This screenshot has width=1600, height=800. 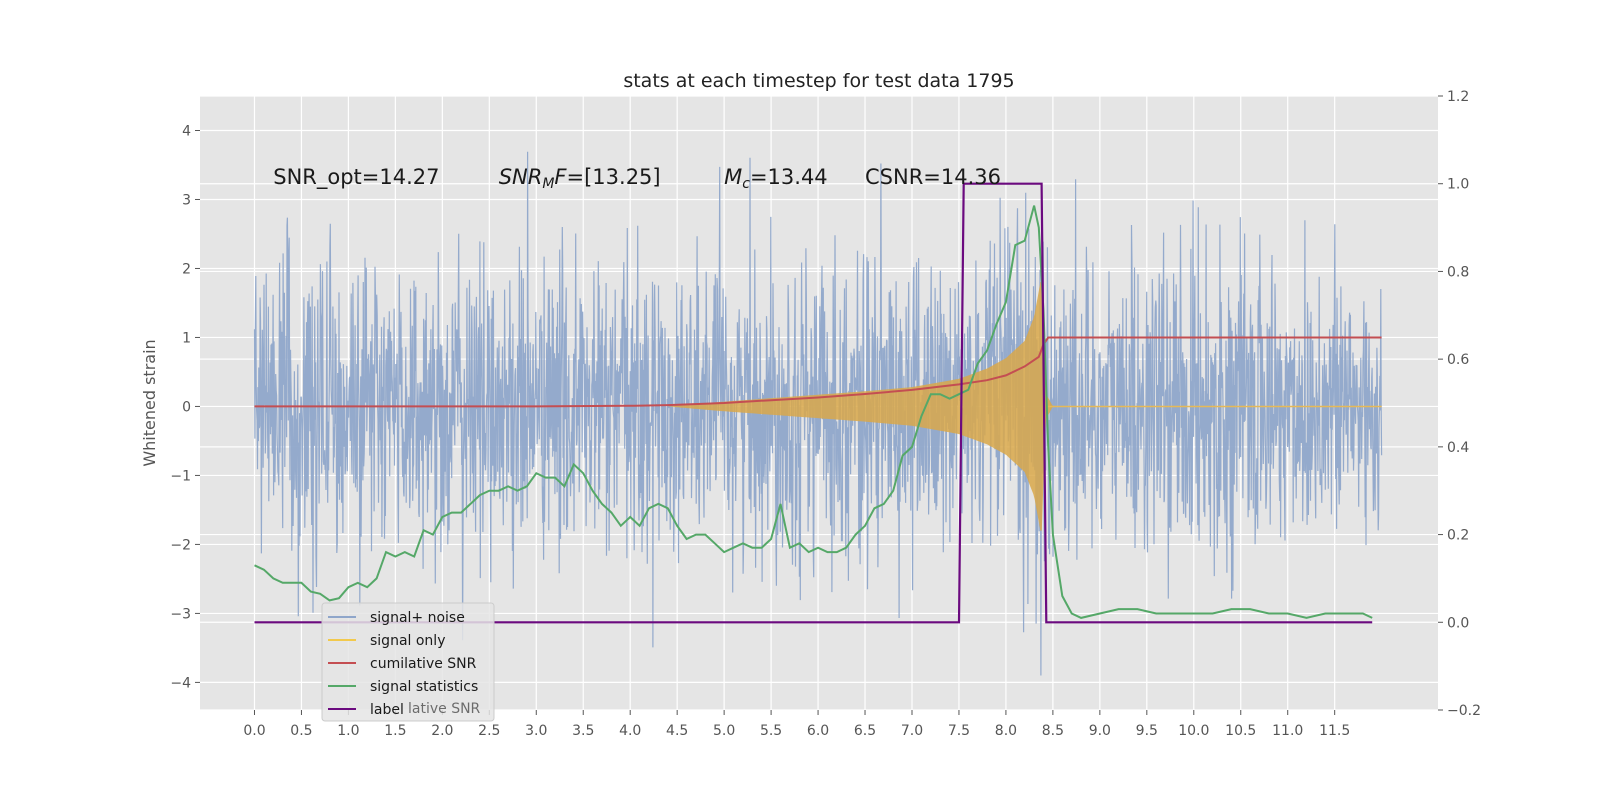 I want to click on legend-entry-3: cumilative SNR, so click(x=423, y=664).